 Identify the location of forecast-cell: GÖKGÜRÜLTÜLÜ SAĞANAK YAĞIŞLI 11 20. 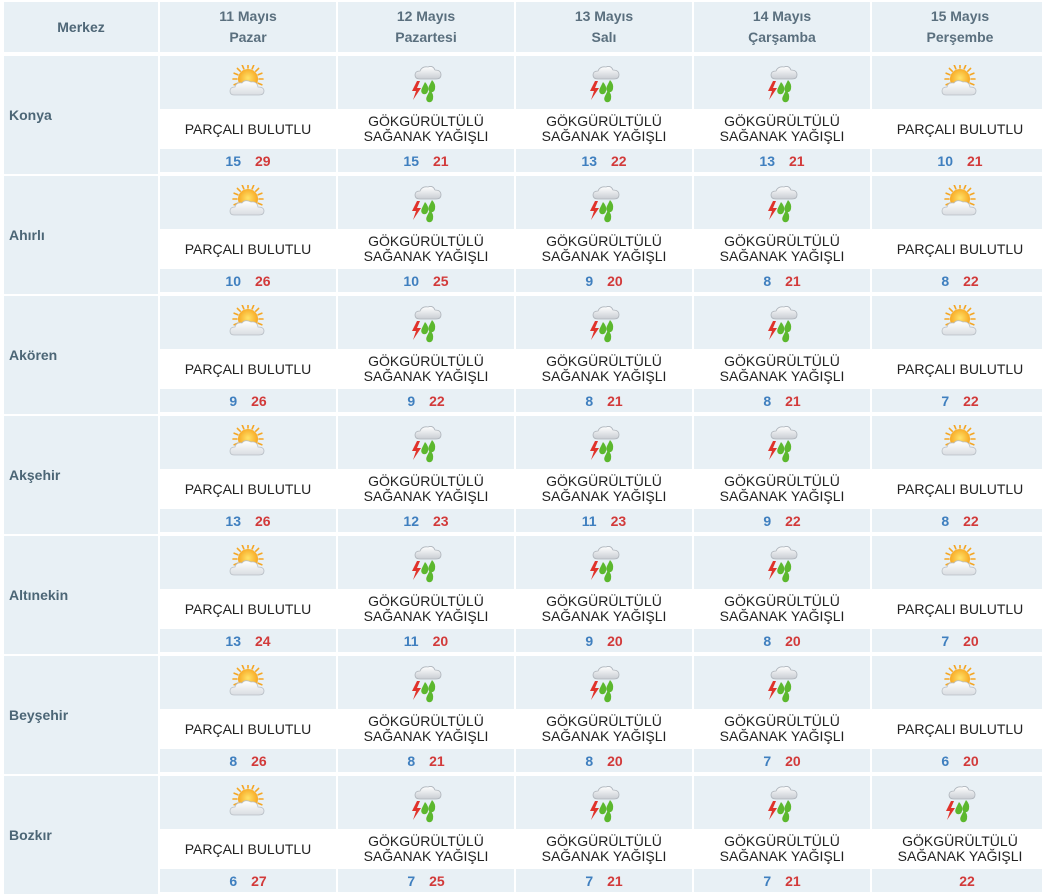
(426, 593).